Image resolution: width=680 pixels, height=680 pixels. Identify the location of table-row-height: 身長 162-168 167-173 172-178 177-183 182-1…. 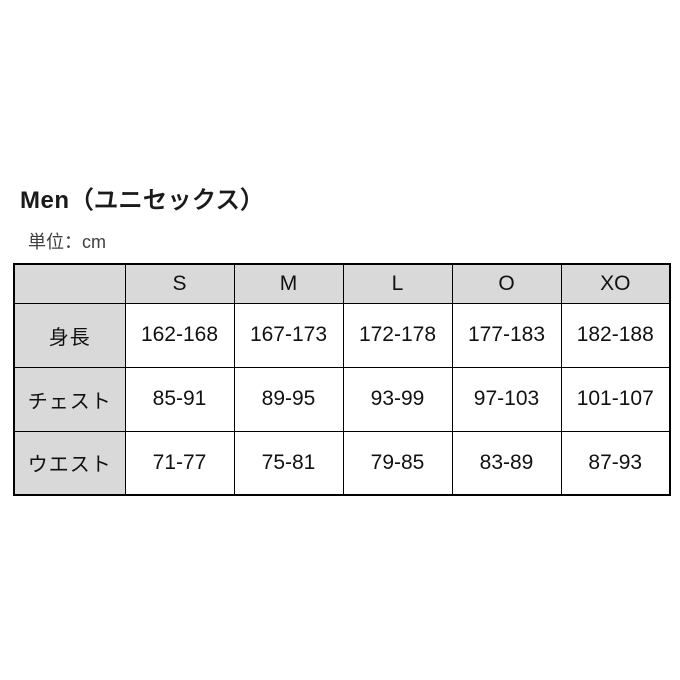
(342, 335).